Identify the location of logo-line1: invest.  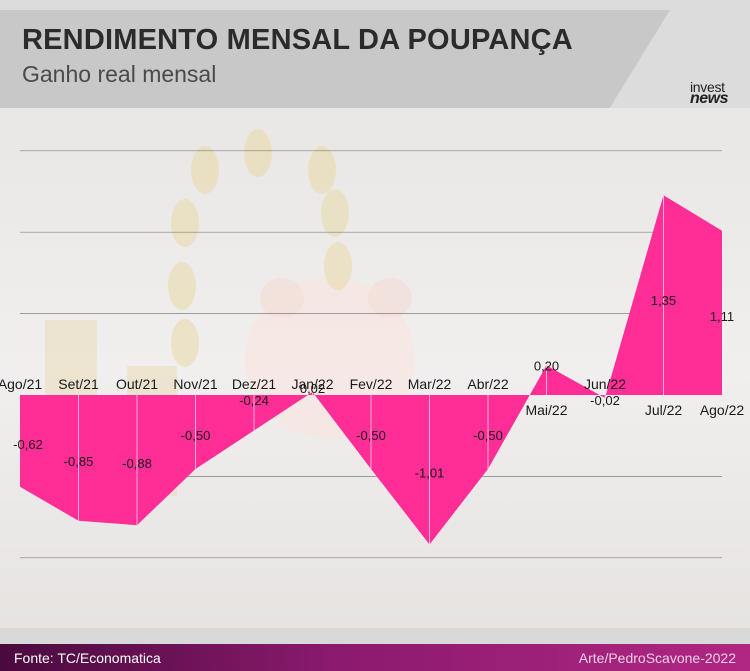
(707, 87).